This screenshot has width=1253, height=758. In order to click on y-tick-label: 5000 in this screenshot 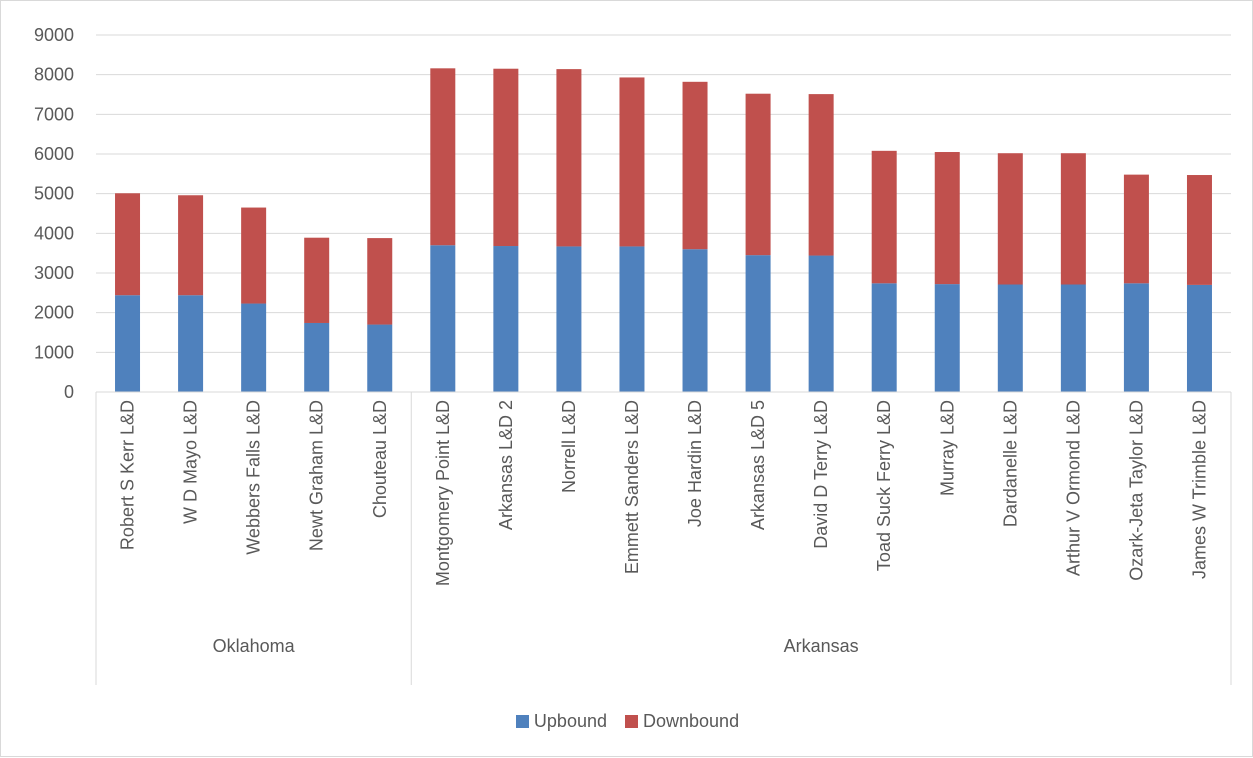, I will do `click(54, 194)`.